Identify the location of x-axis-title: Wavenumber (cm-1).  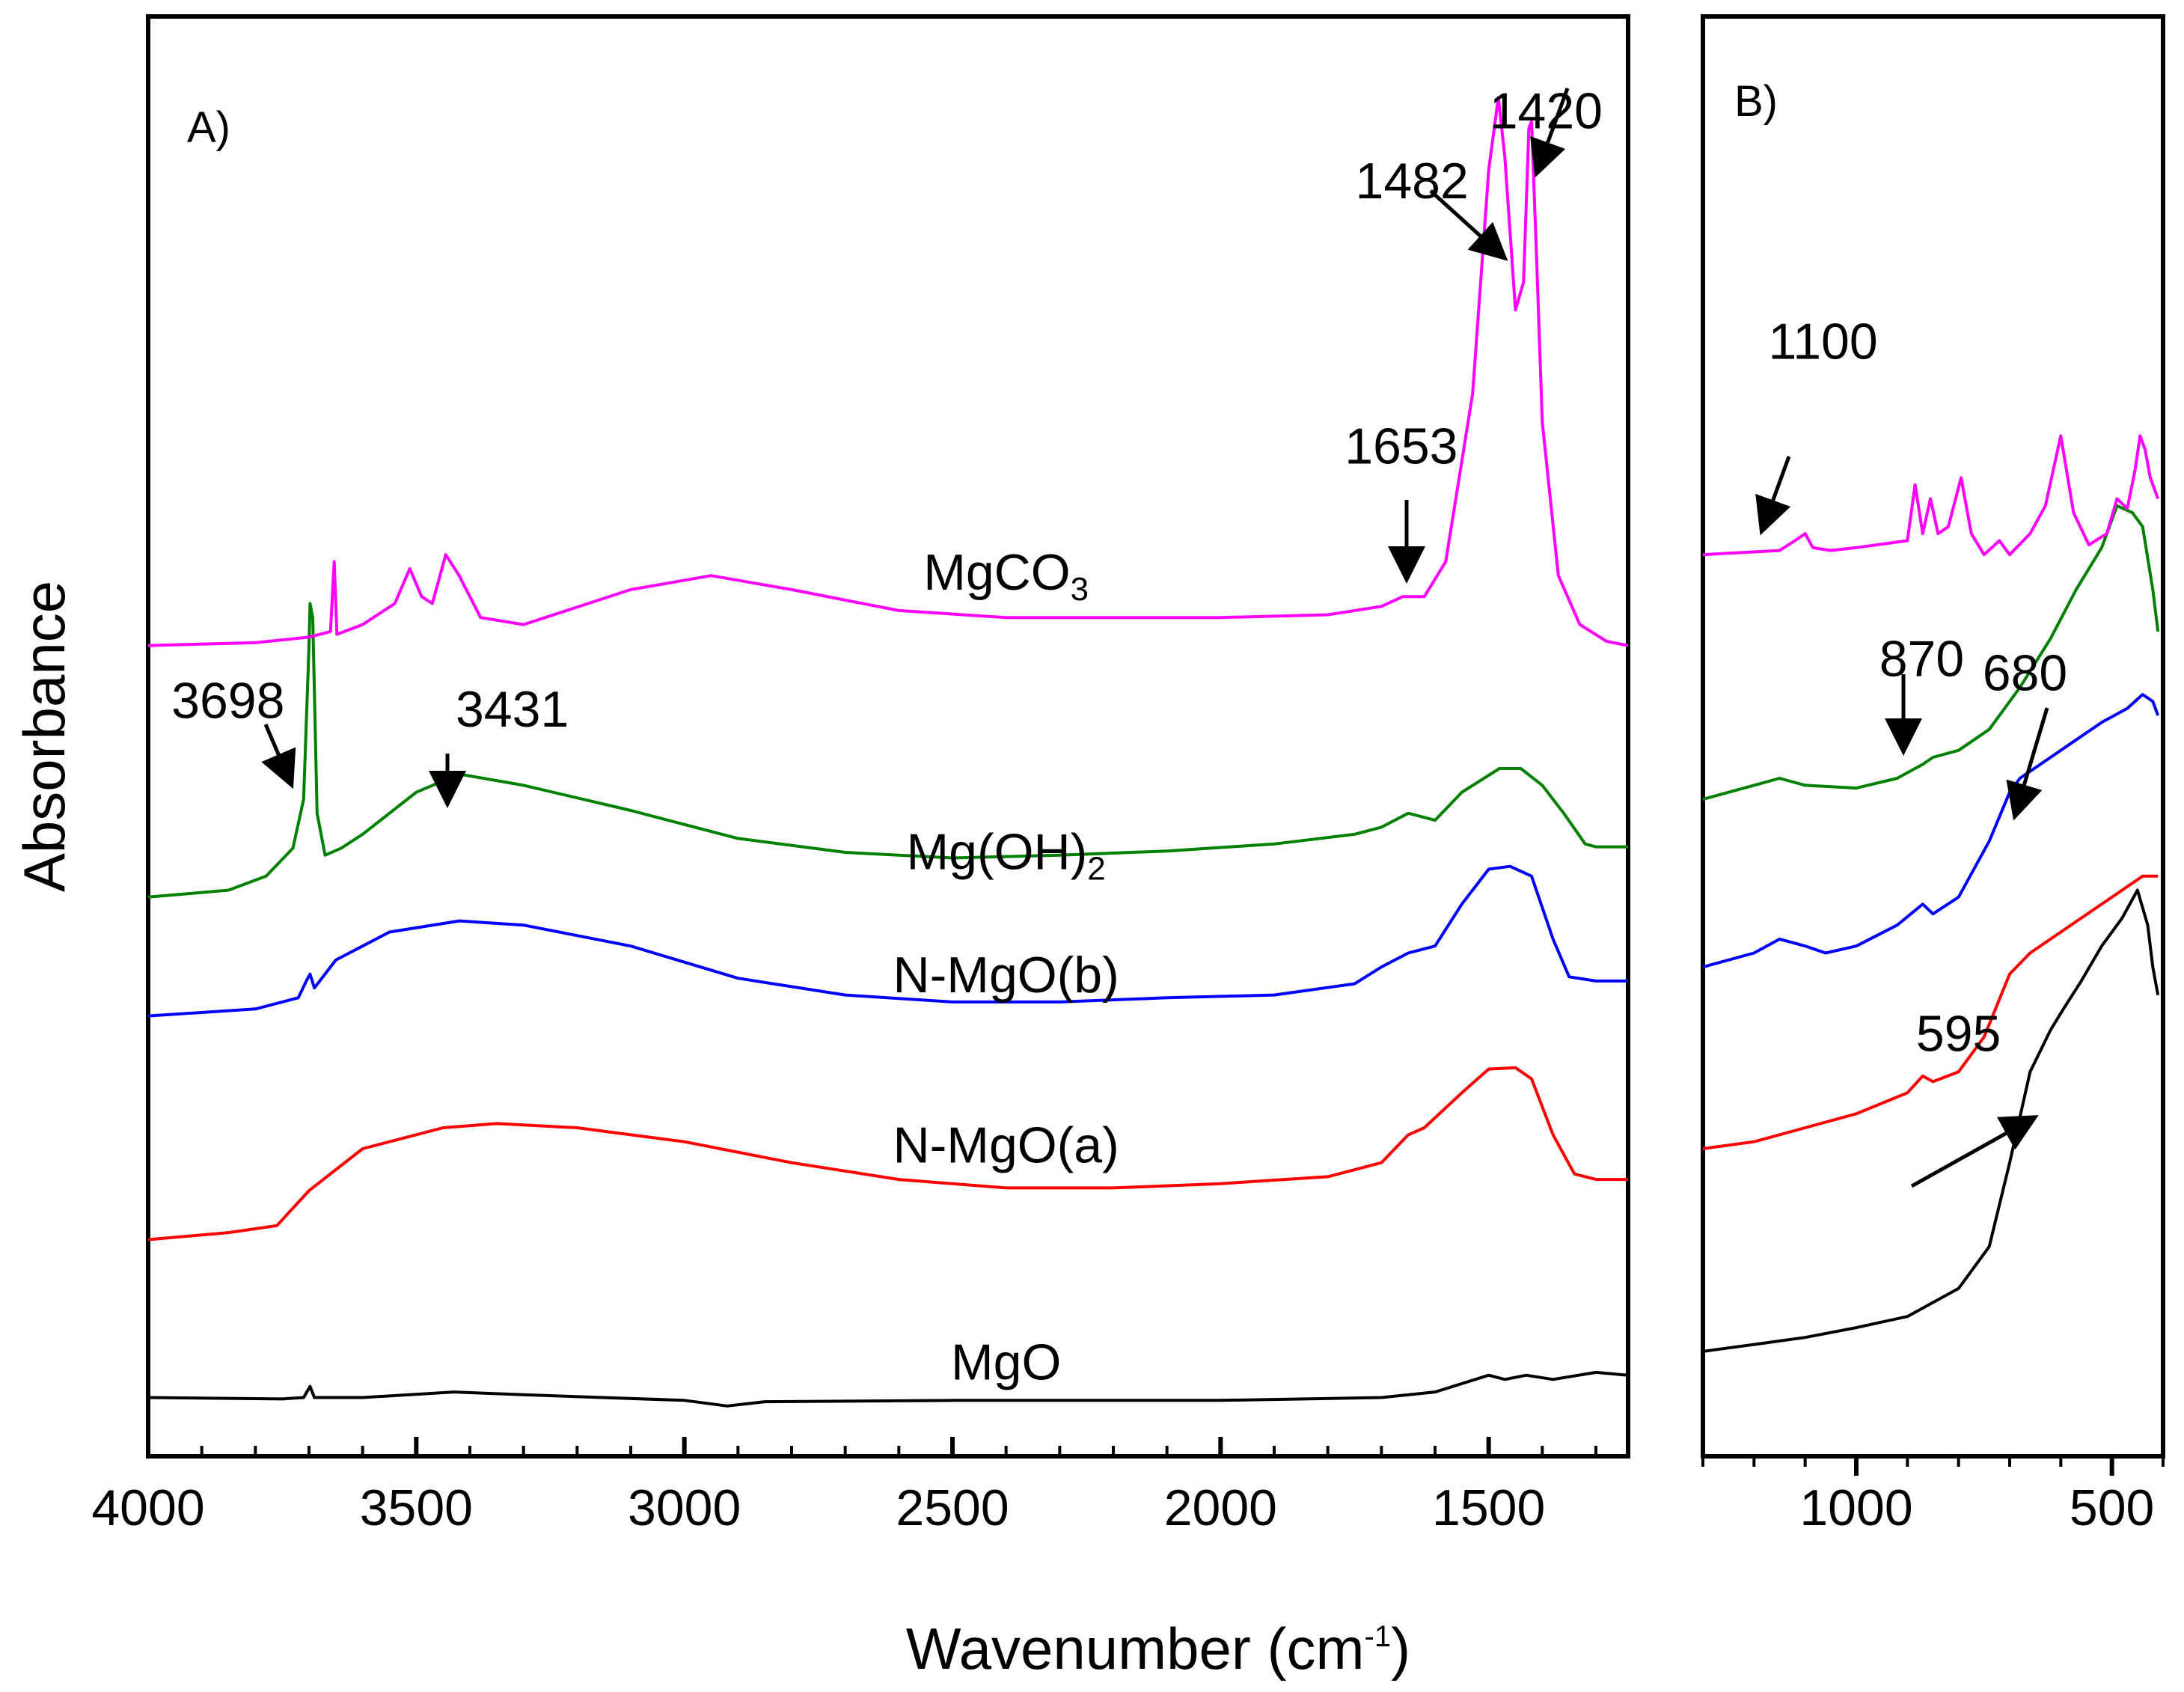
(1158, 1649).